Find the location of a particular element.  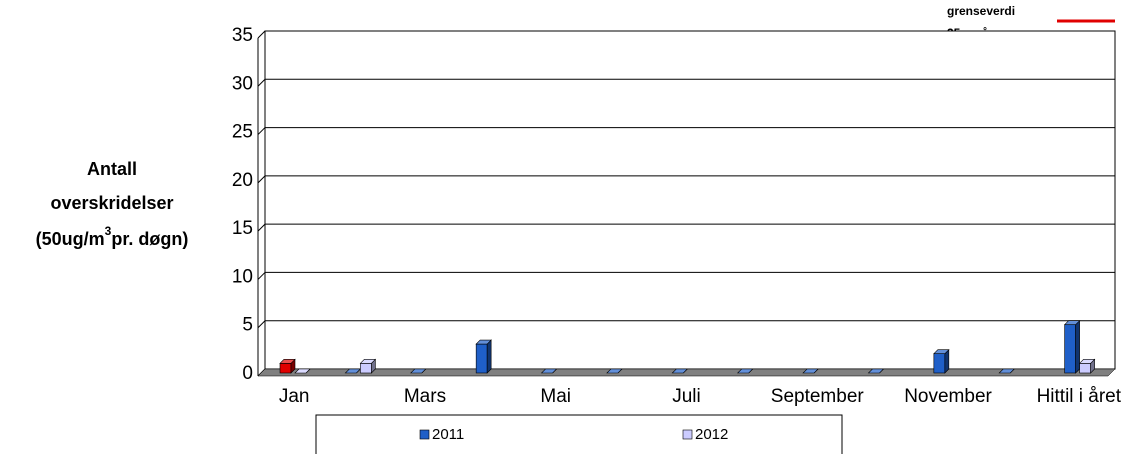

annotation: grenseverdi is located at coordinates (981, 11).